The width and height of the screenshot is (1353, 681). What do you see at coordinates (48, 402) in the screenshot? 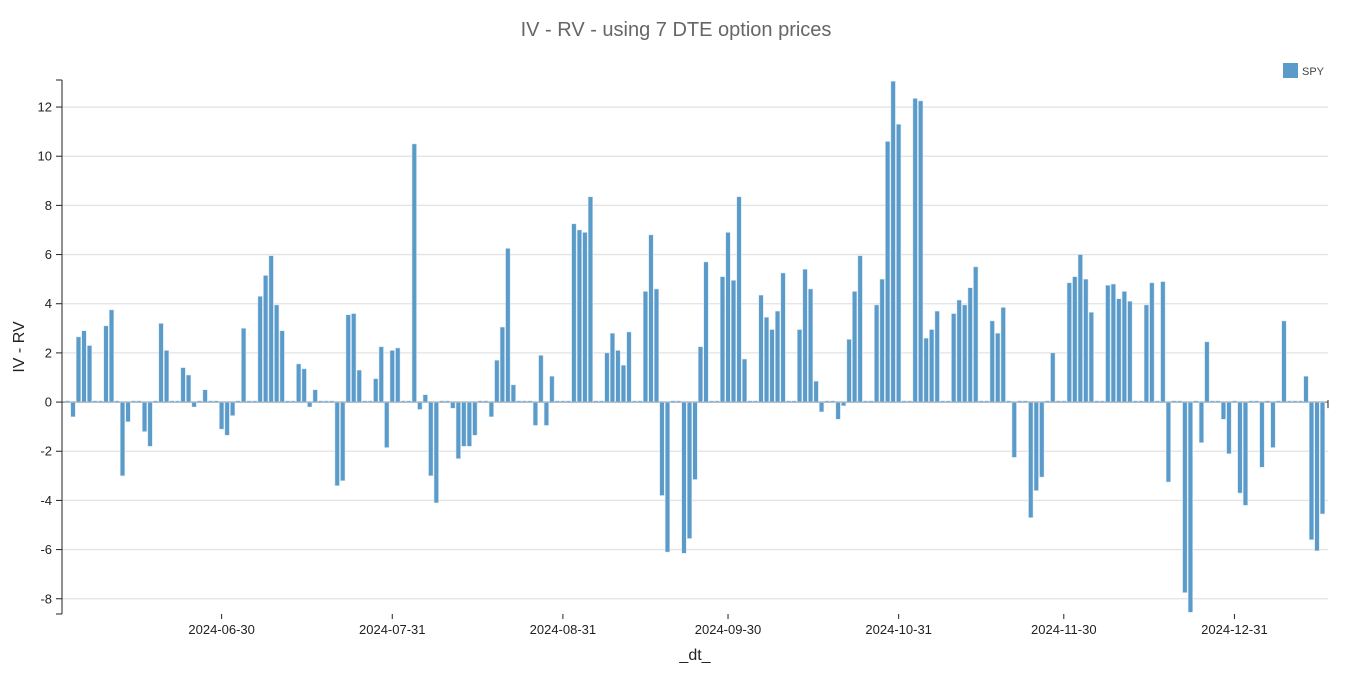
I see `y-tick-label: 0` at bounding box center [48, 402].